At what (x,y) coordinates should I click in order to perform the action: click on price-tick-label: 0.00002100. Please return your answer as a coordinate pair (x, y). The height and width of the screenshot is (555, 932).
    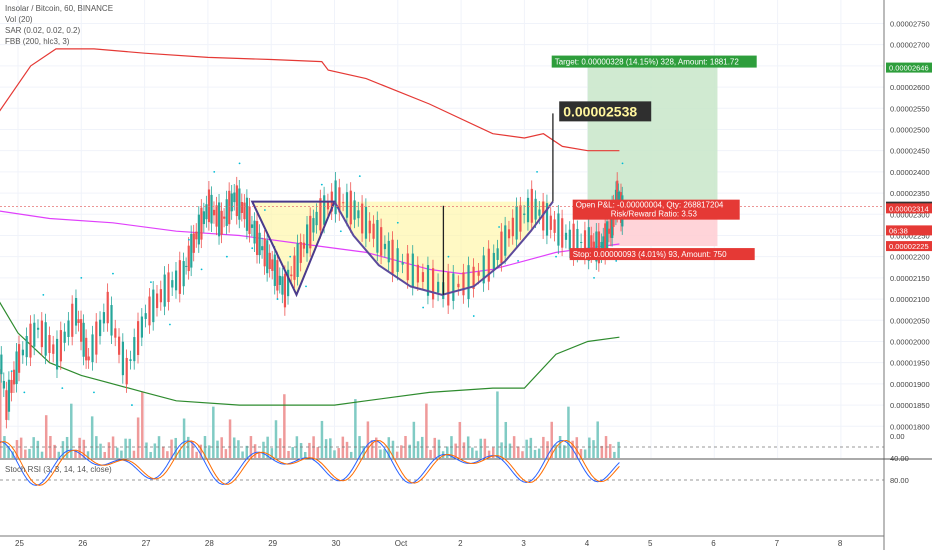
    Looking at the image, I should click on (910, 299).